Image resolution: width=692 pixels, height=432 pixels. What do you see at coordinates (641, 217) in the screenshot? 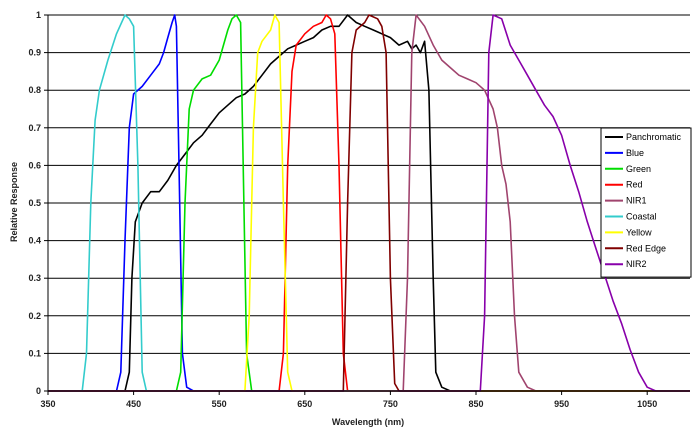
I see `legend-label: Coastal` at bounding box center [641, 217].